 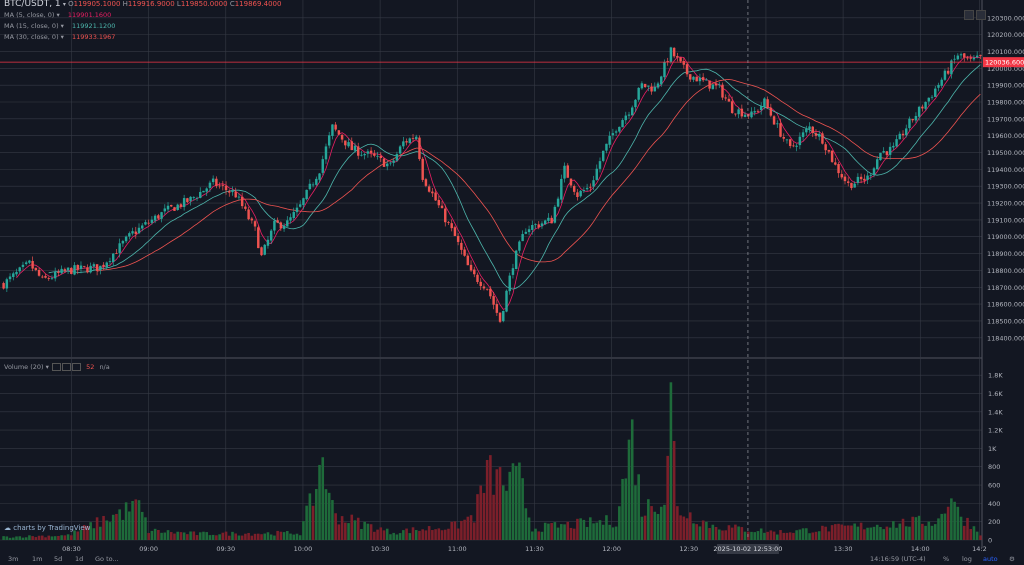 I want to click on time-tick-label: 08:30, so click(x=71, y=549).